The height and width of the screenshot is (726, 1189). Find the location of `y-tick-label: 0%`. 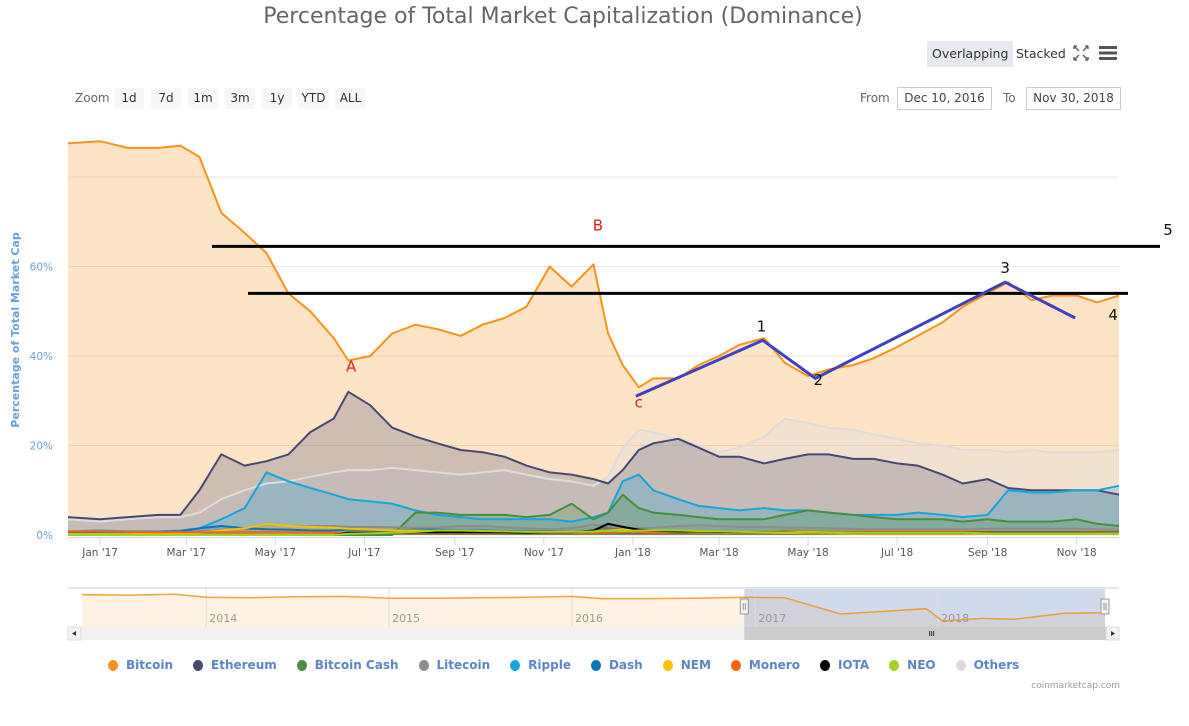

y-tick-label: 0% is located at coordinates (44, 536).